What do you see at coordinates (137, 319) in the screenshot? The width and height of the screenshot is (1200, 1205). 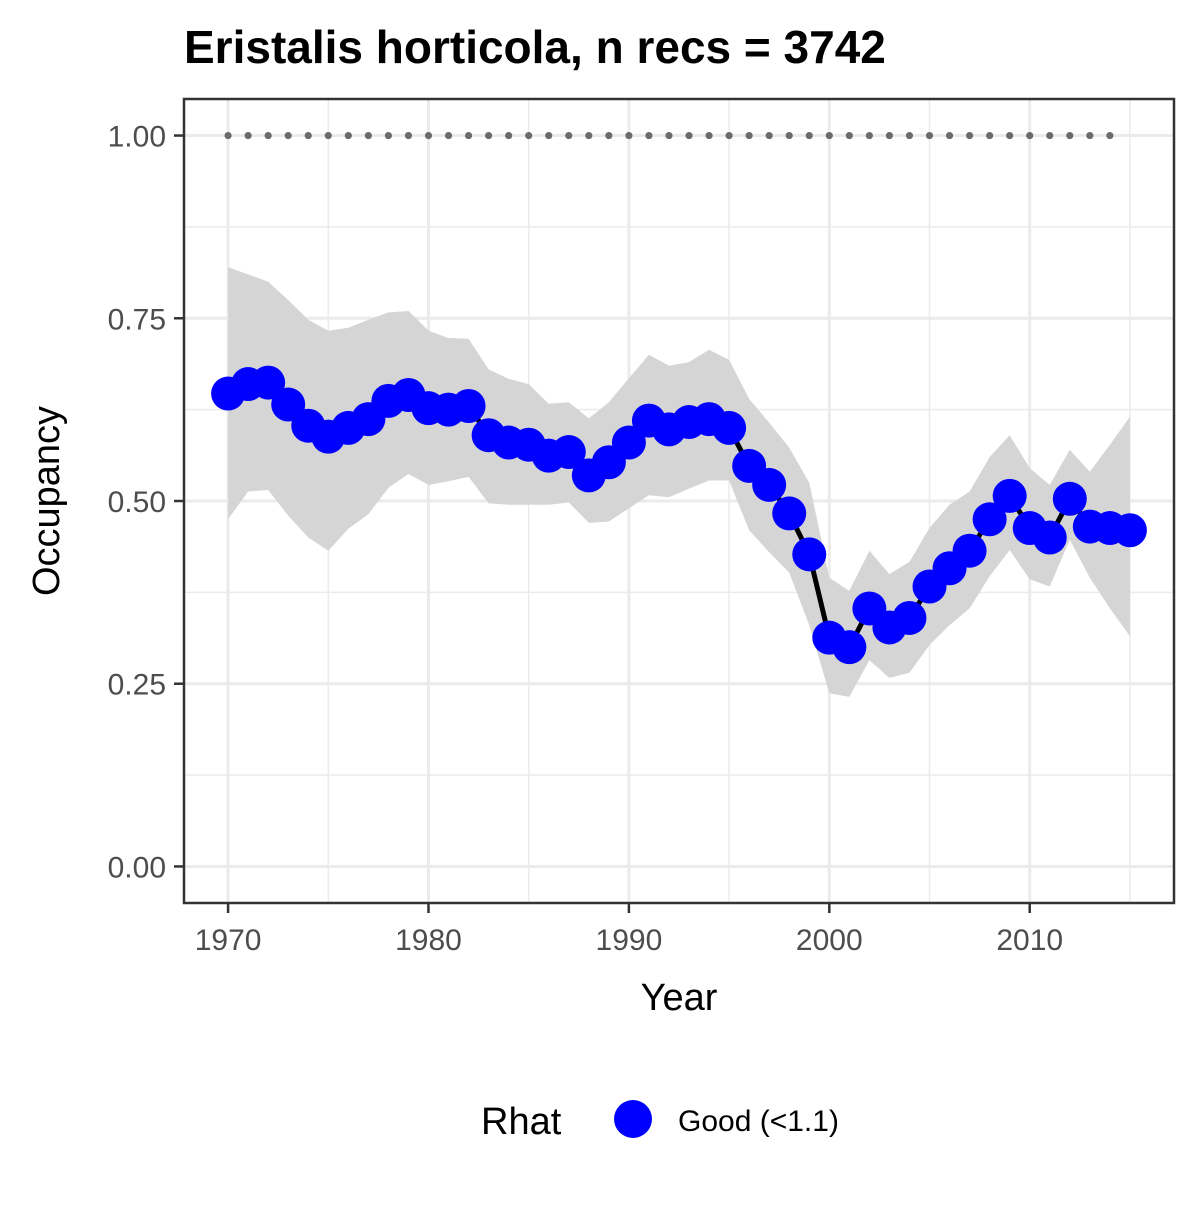 I see `y-tick-label: 0.75` at bounding box center [137, 319].